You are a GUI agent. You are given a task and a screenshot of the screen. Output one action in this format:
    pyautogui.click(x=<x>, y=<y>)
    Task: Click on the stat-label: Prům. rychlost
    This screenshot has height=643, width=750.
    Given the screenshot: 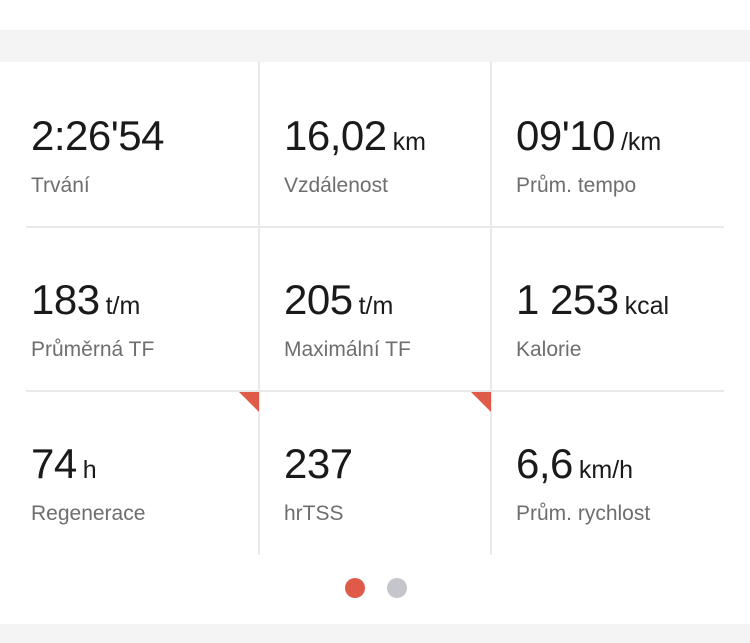 What is the action you would take?
    pyautogui.click(x=583, y=513)
    